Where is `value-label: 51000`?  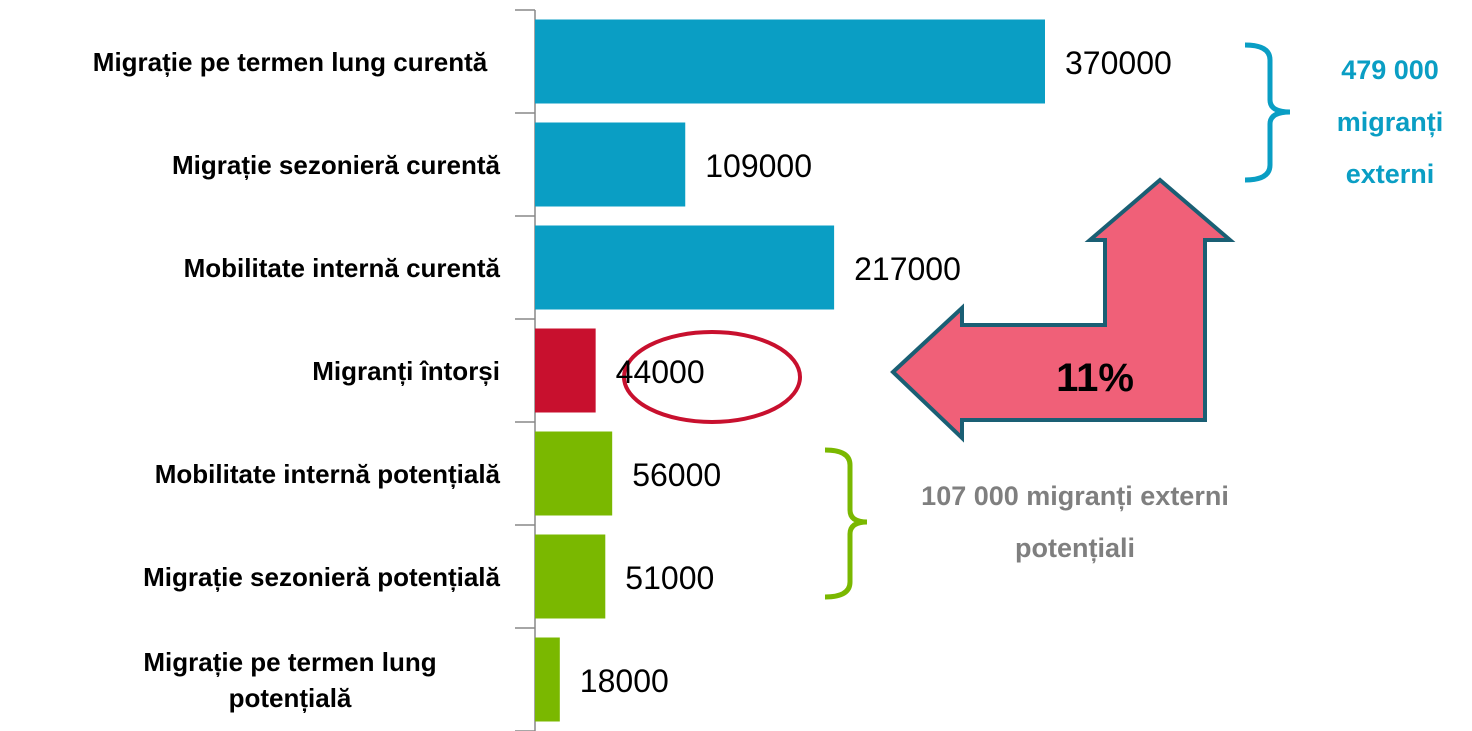
value-label: 51000 is located at coordinates (669, 578).